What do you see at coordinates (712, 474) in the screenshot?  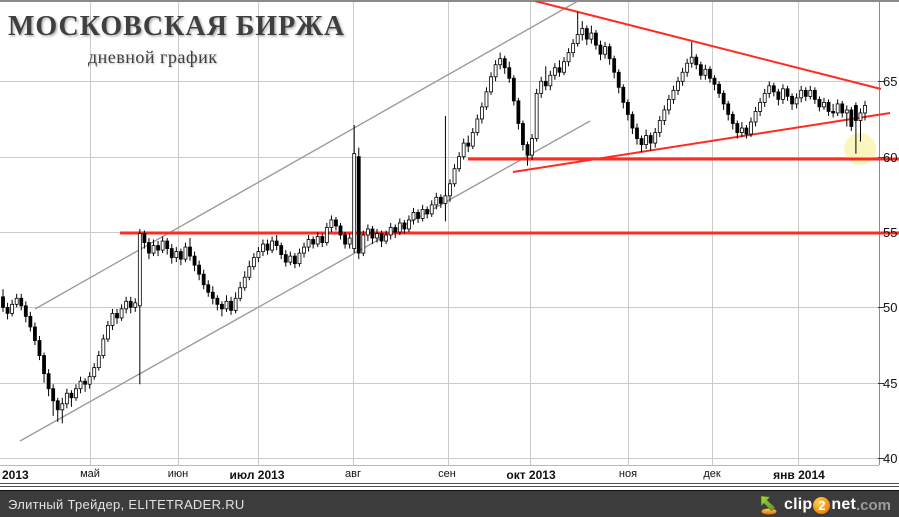 I see `time-tick-label: дек` at bounding box center [712, 474].